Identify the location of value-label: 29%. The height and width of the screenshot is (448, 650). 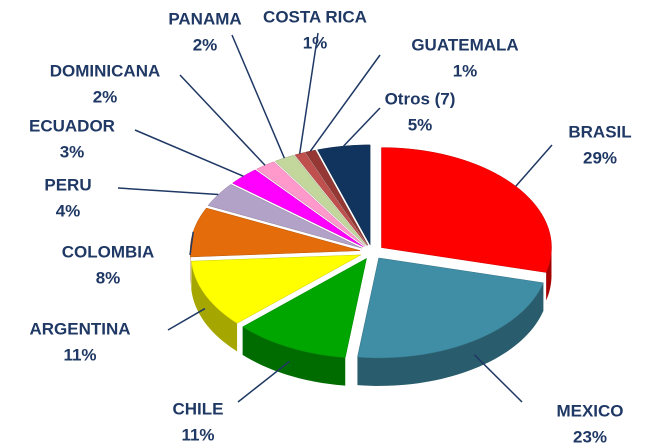
(600, 157).